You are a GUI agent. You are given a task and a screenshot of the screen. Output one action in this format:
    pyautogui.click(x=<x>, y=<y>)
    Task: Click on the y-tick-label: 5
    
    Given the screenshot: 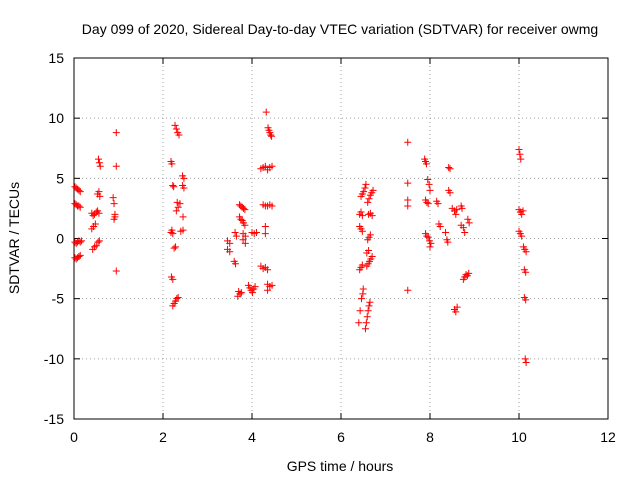 What is the action you would take?
    pyautogui.click(x=60, y=178)
    